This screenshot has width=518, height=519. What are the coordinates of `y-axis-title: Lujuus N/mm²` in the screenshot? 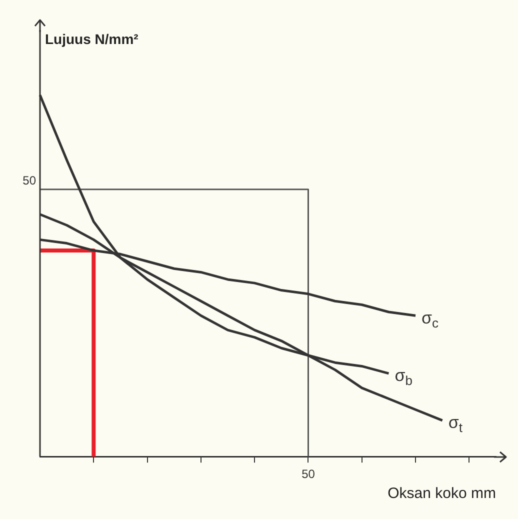 It's located at (92, 39).